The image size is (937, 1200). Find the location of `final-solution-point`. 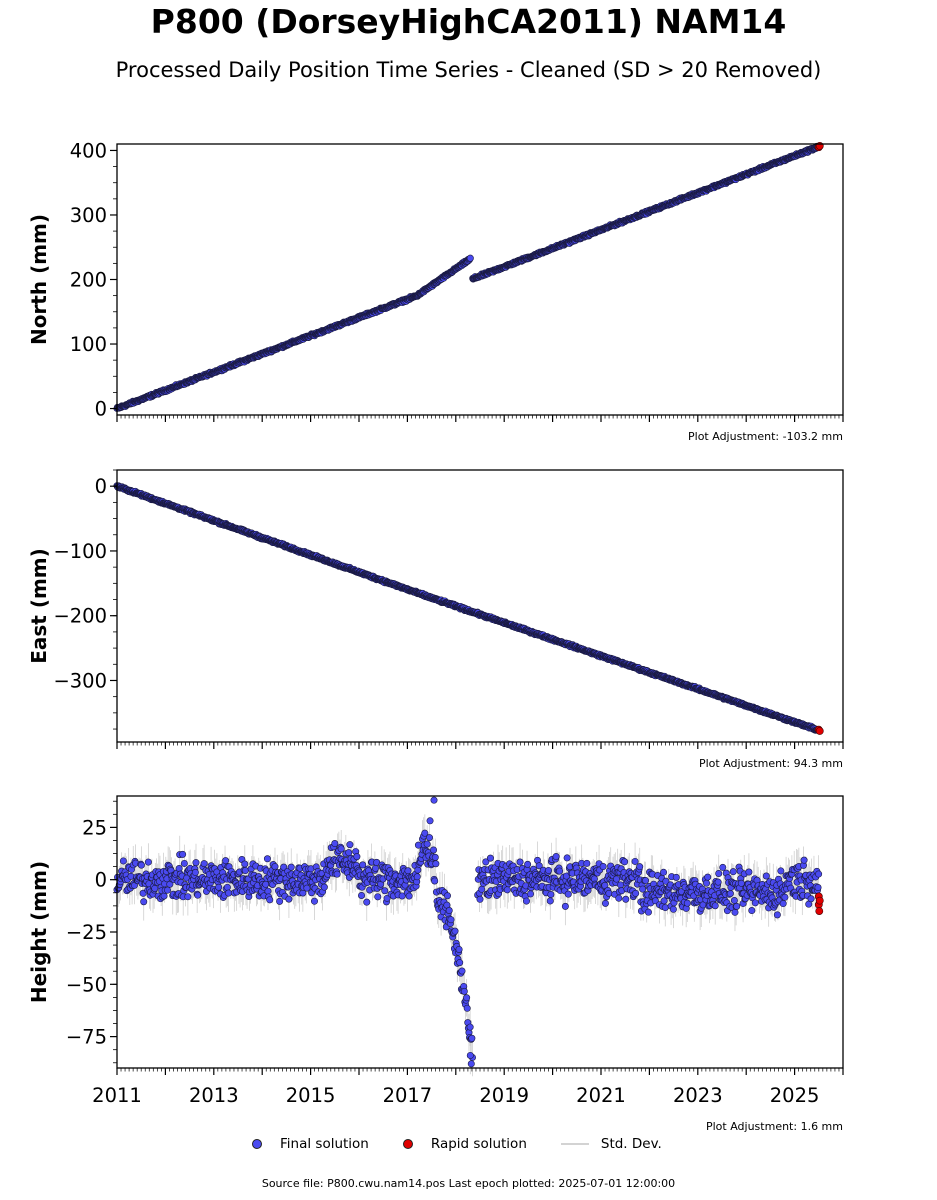

final-solution-point is located at coordinates (470, 258).